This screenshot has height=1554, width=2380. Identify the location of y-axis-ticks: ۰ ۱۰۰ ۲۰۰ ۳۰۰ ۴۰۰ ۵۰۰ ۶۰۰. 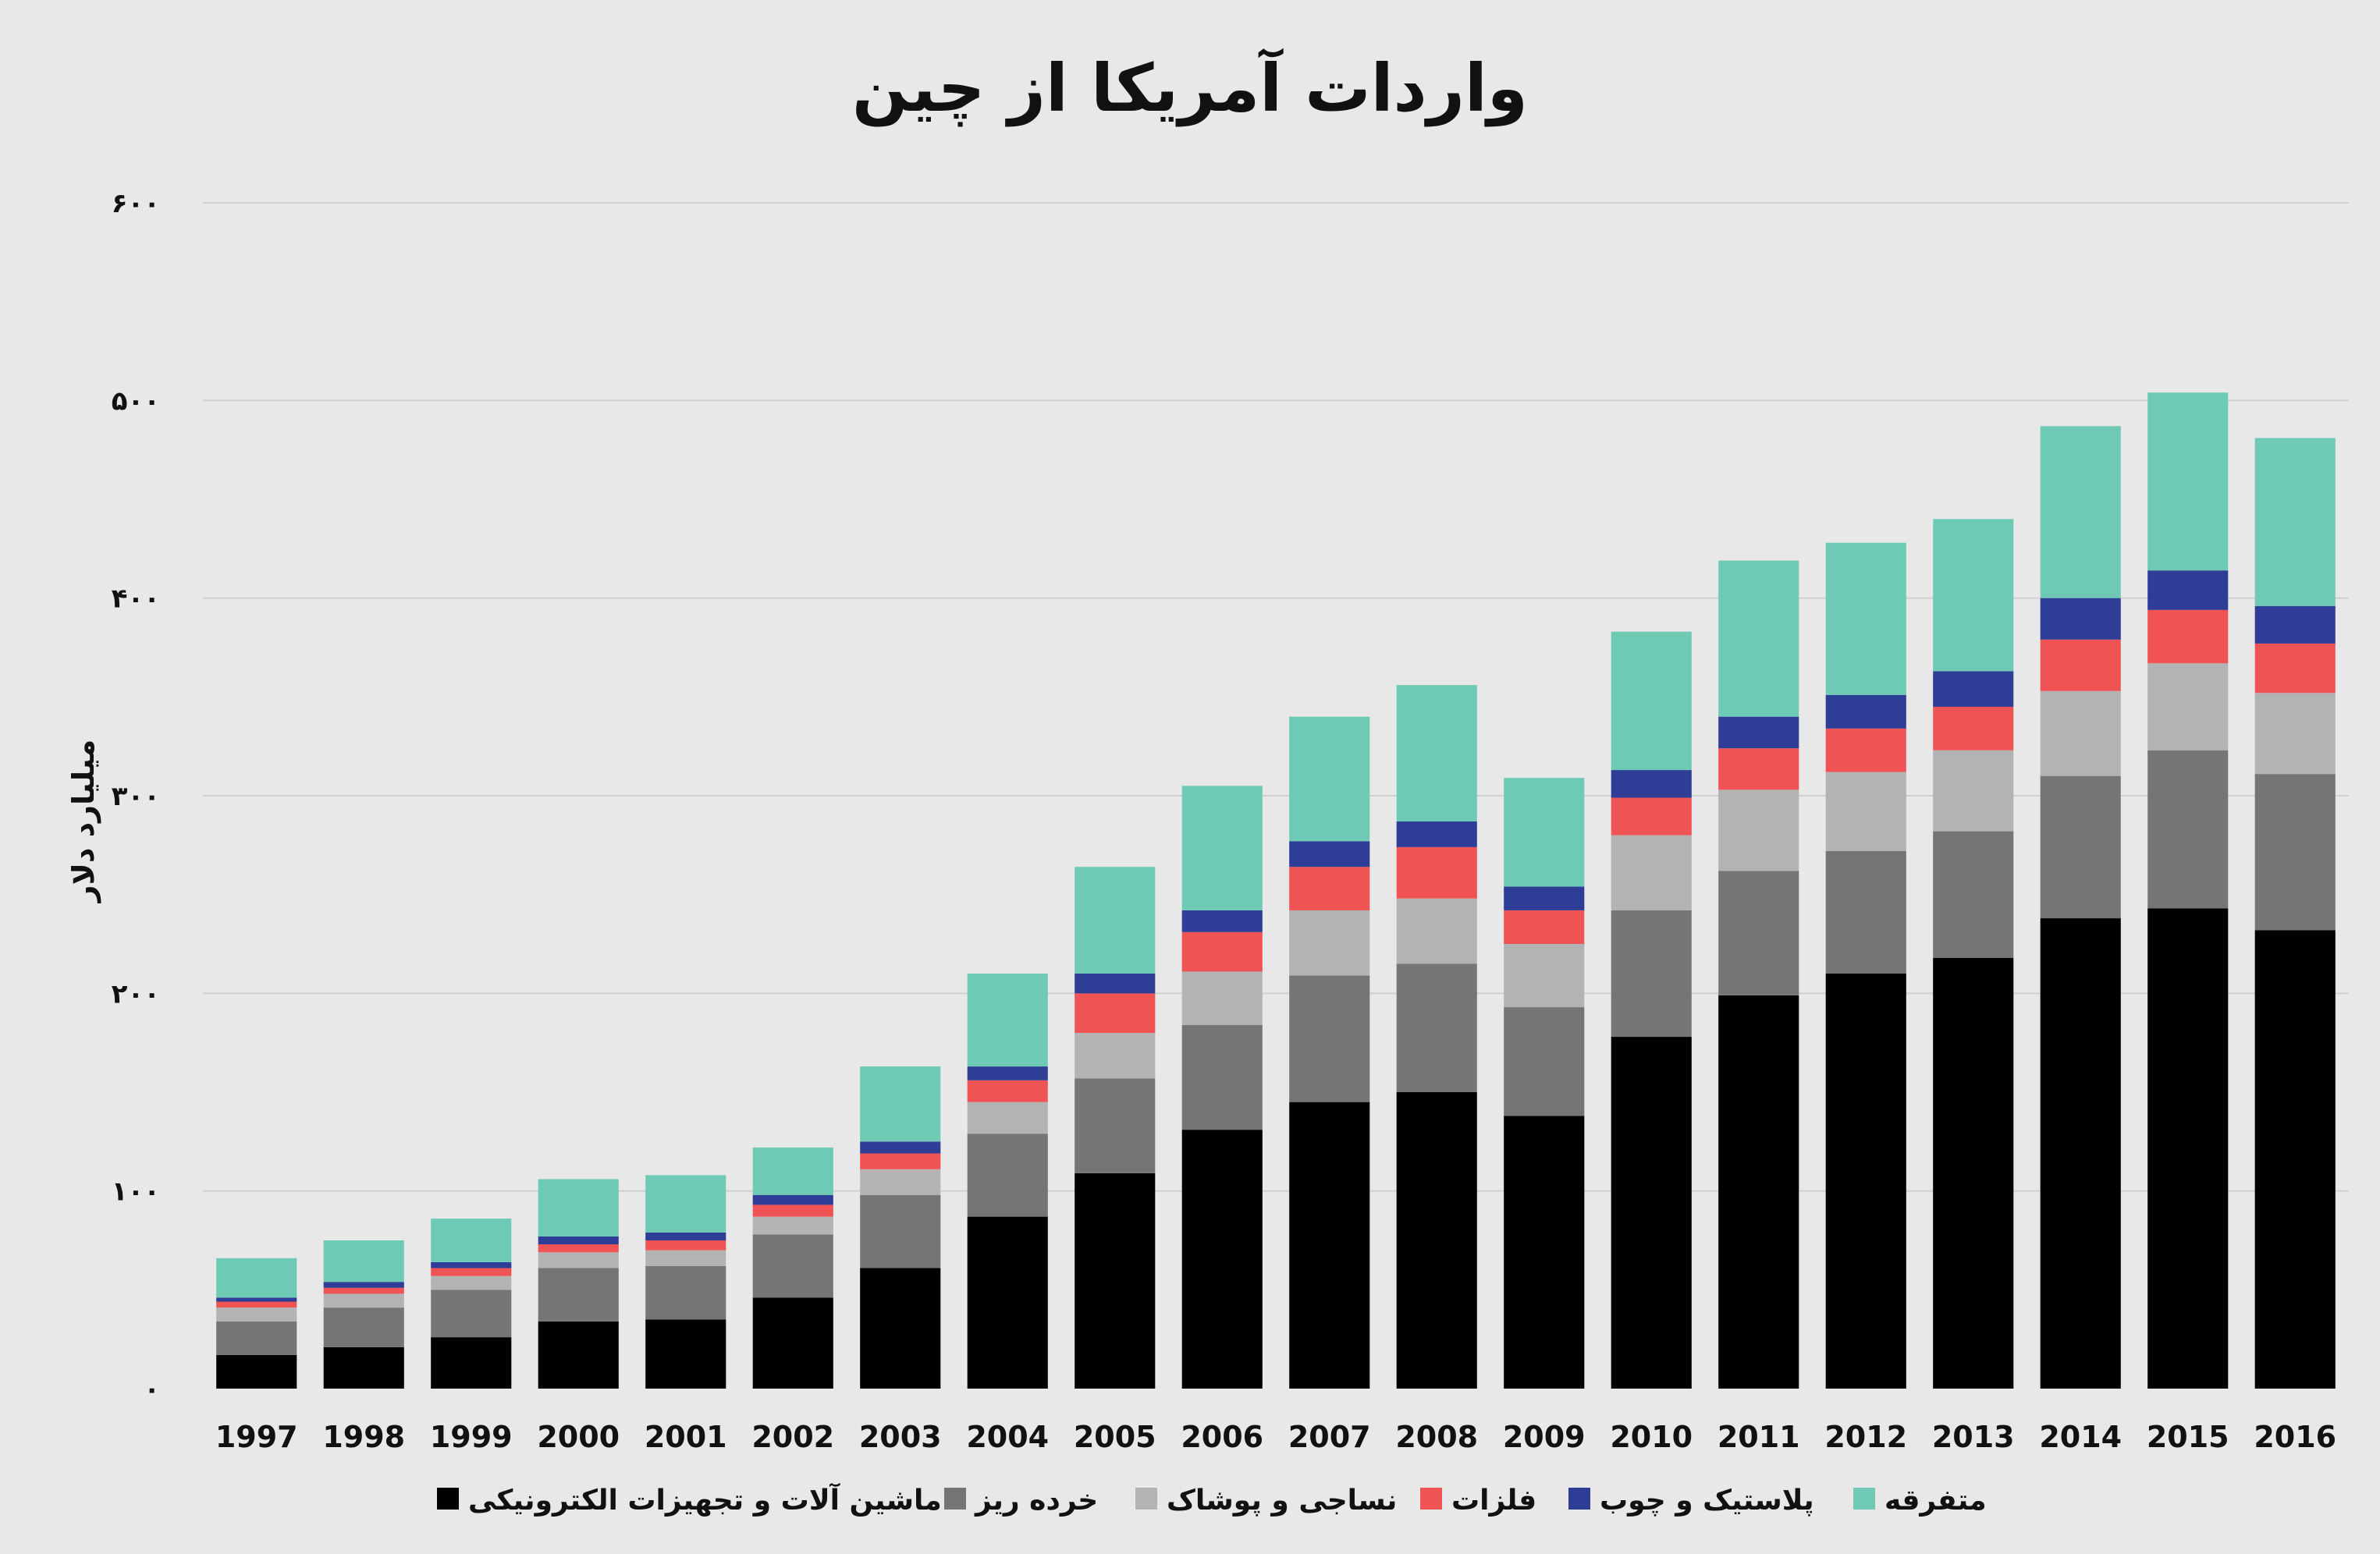
(136, 797).